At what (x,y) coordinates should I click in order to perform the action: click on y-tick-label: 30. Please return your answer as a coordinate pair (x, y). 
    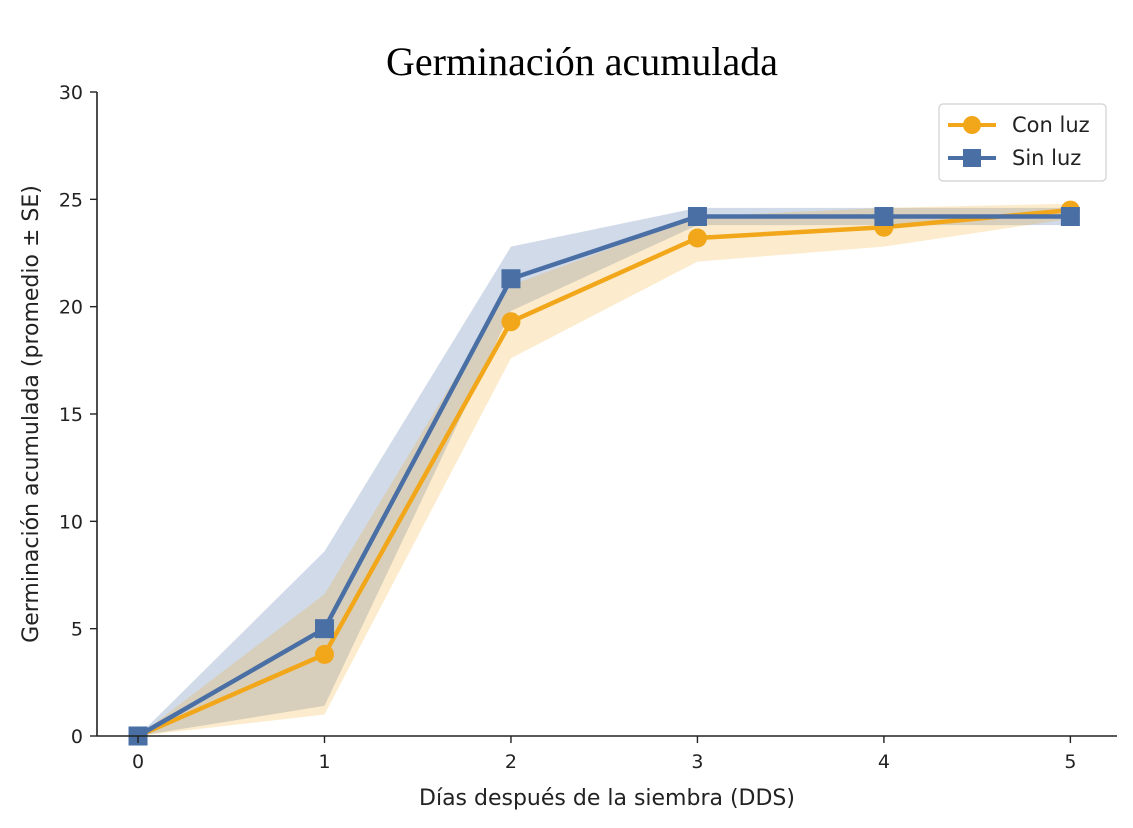
    Looking at the image, I should click on (71, 93).